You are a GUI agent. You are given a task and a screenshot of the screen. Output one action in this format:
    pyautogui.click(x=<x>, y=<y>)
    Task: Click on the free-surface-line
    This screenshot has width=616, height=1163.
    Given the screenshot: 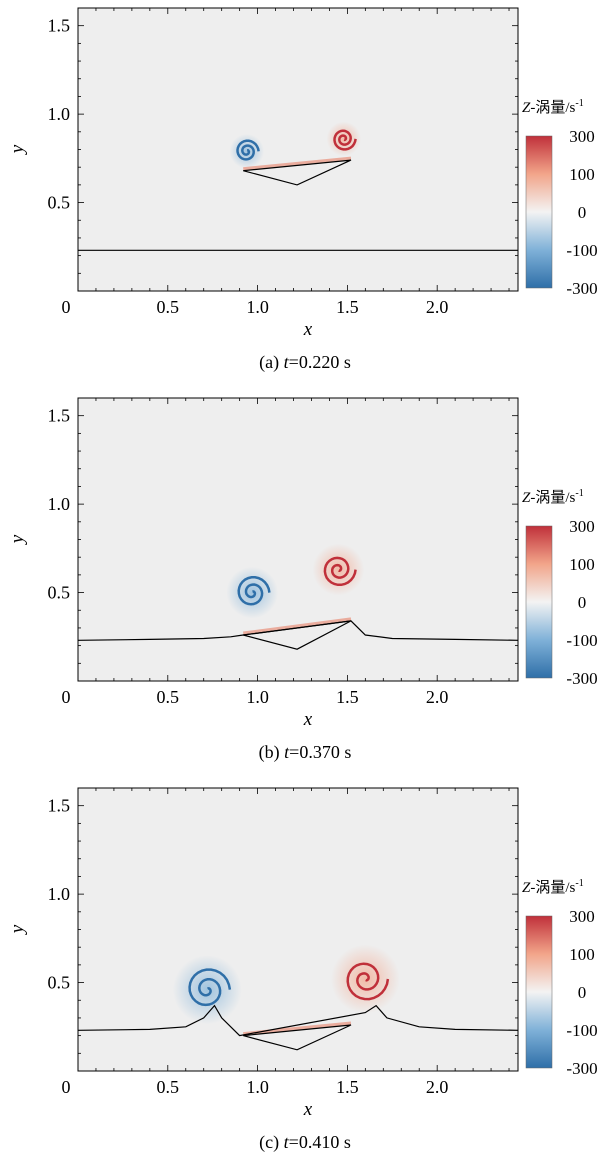 What is the action you would take?
    pyautogui.click(x=298, y=1020)
    